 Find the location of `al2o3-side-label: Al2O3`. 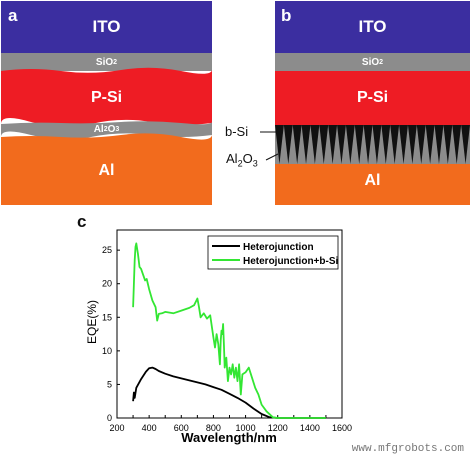

al2o3-side-label: Al2O3 is located at coordinates (242, 160).